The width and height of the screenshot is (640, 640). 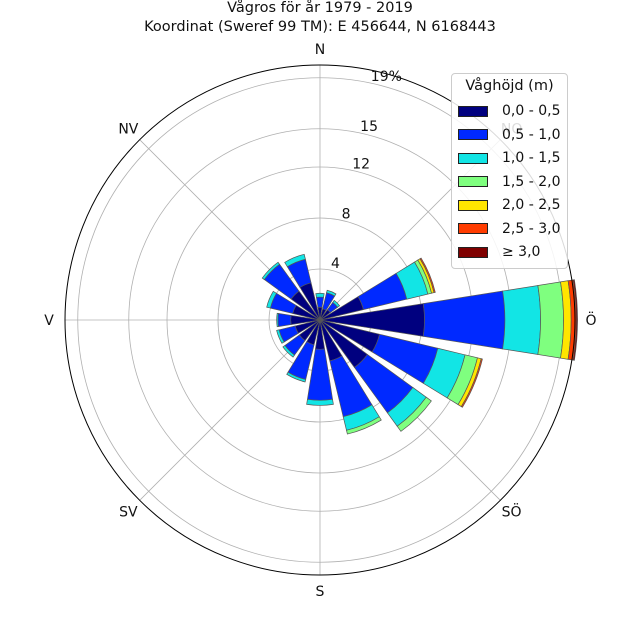 What do you see at coordinates (128, 513) in the screenshot?
I see `direction-label: SV` at bounding box center [128, 513].